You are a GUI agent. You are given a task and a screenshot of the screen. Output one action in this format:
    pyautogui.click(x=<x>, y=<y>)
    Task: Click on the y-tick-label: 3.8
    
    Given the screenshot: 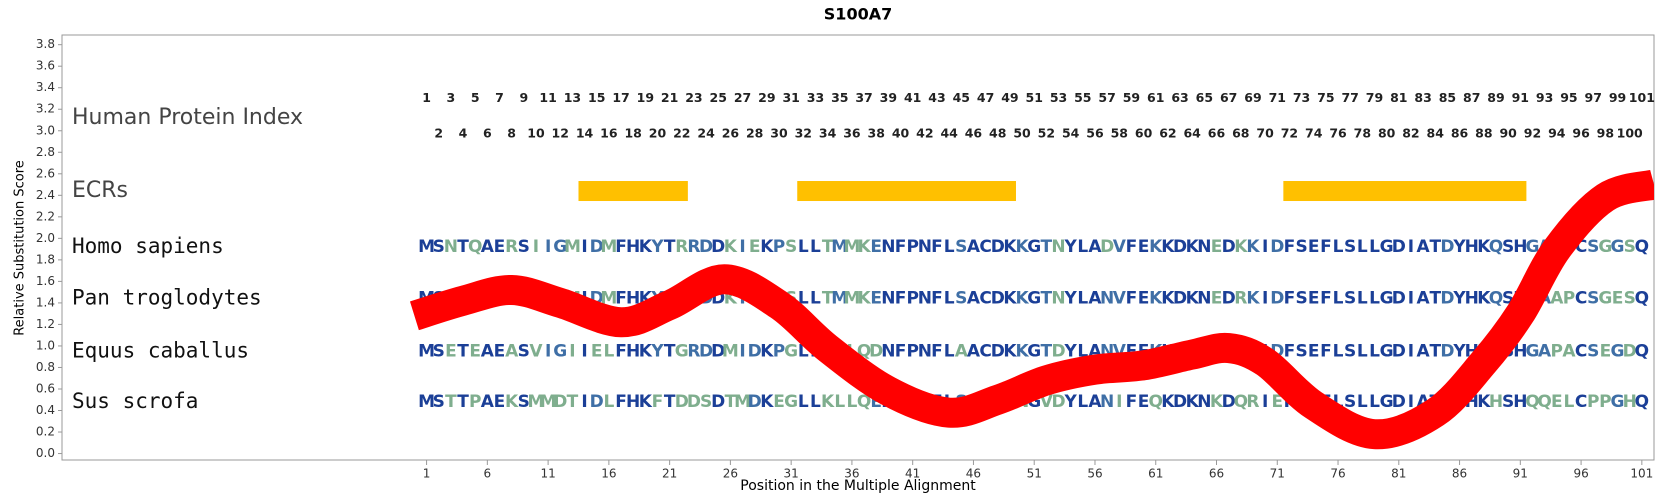 What is the action you would take?
    pyautogui.click(x=45, y=44)
    